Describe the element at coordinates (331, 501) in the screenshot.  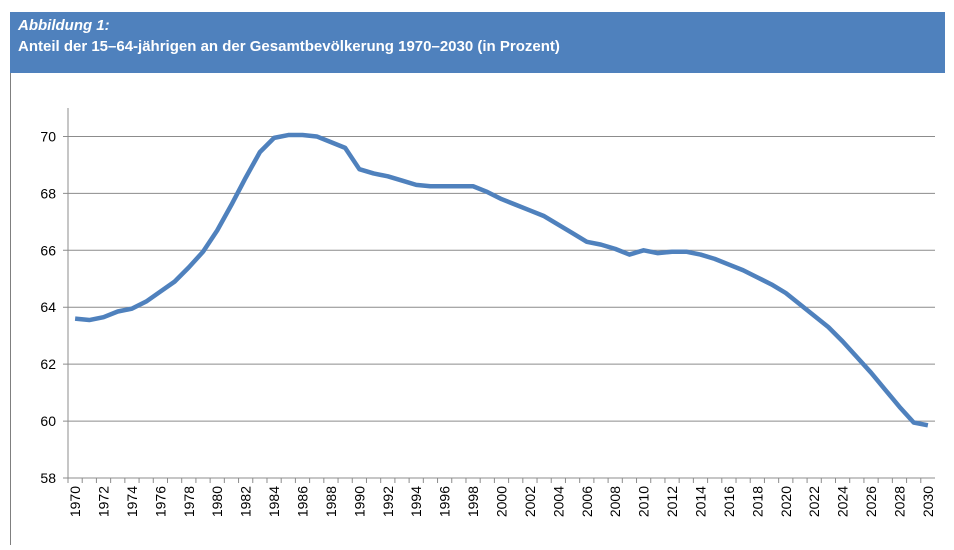
I see `x-tick-label: 1988` at that location.